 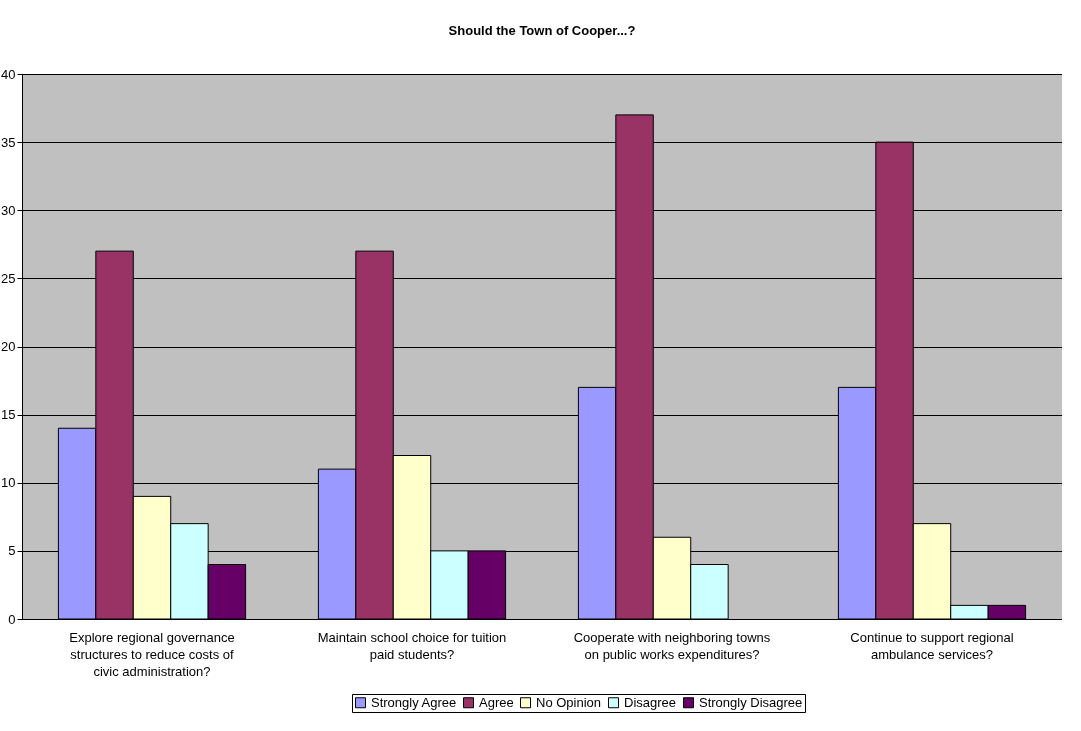 What do you see at coordinates (414, 702) in the screenshot?
I see `legend-label: Strongly Agree` at bounding box center [414, 702].